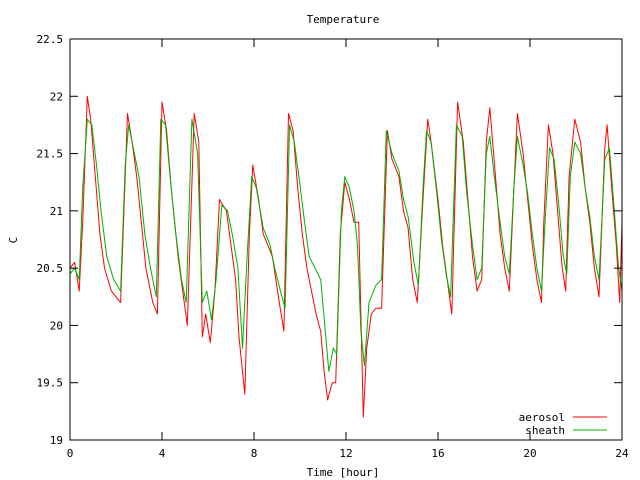 The height and width of the screenshot is (480, 640). I want to click on x-tick-label: 24, so click(622, 453).